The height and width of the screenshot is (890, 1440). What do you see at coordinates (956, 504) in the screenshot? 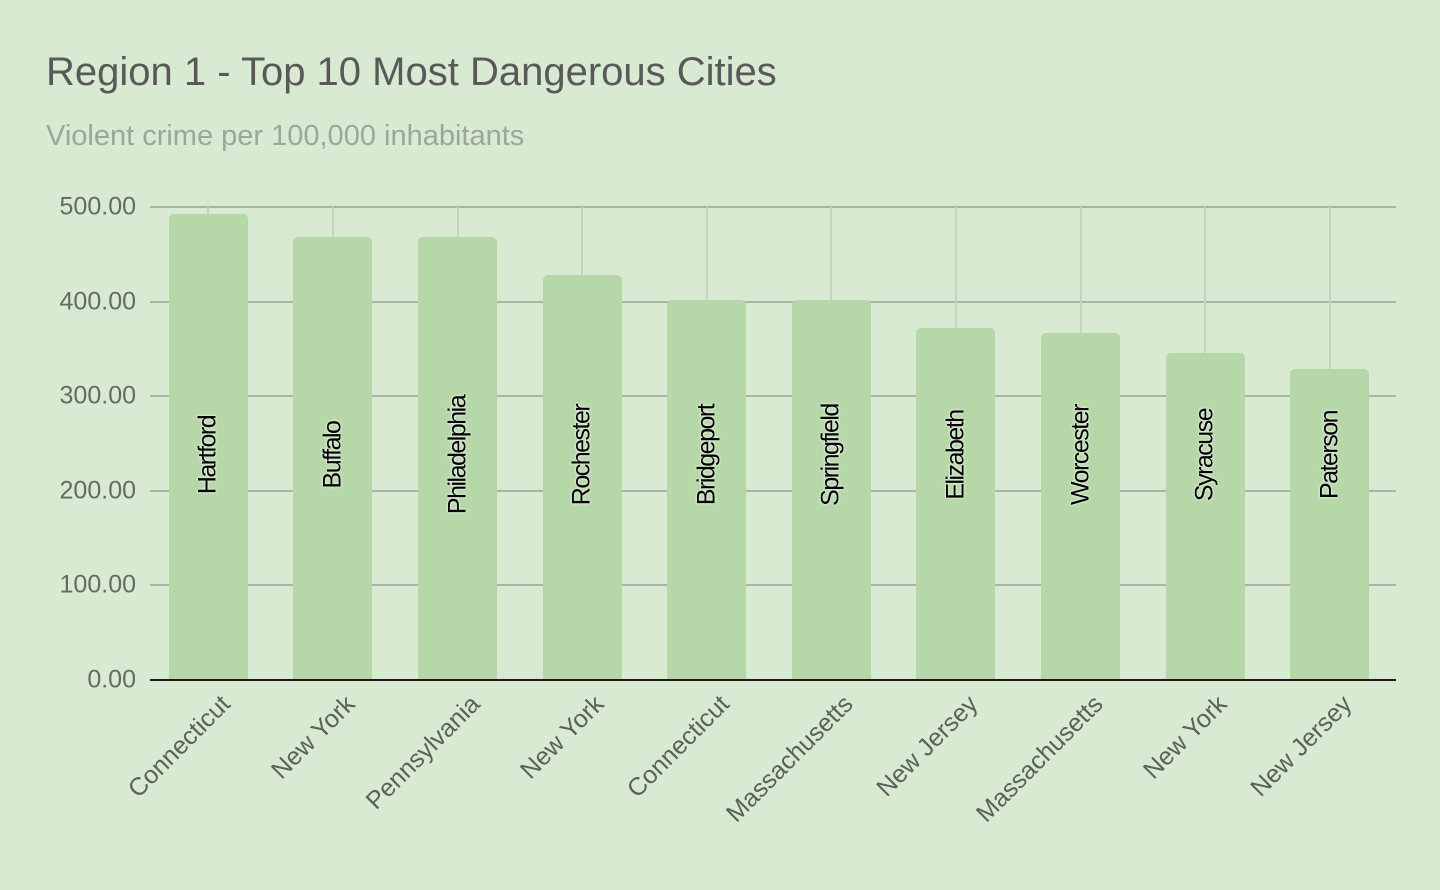
I see `bar: Elizabeth` at bounding box center [956, 504].